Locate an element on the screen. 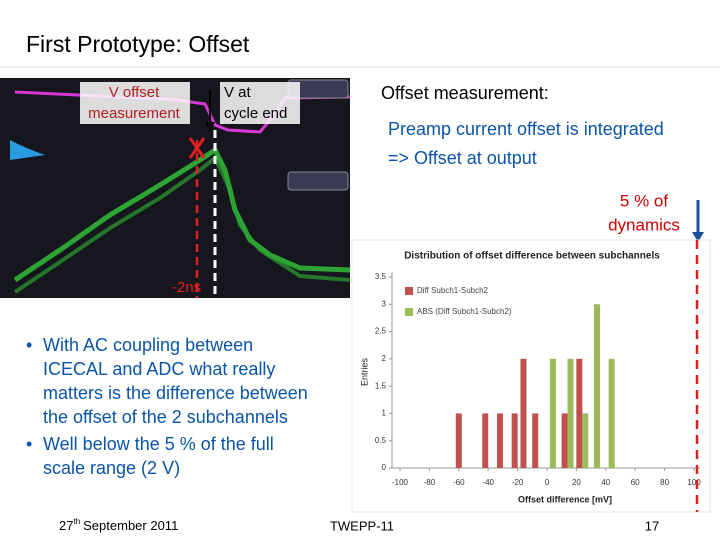 This screenshot has height=540, width=720. y-axis-label: Entries is located at coordinates (364, 371).